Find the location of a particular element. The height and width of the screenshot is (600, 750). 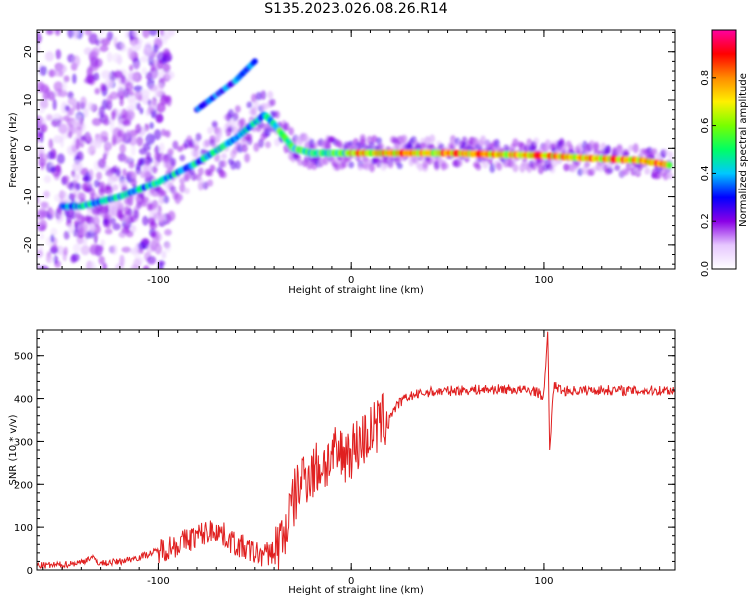

spectrogram-xtick-label: 0 is located at coordinates (351, 280).